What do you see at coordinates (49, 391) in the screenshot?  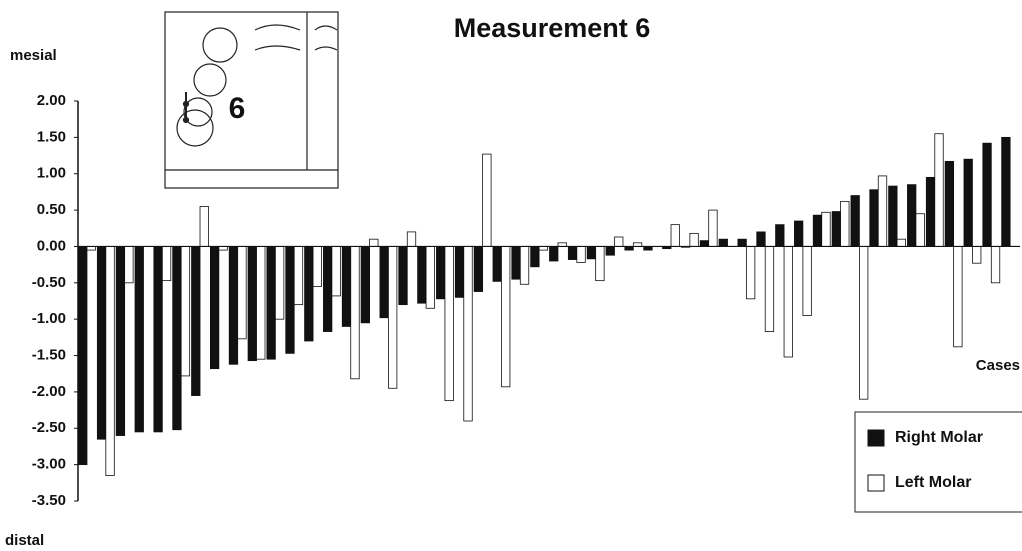 I see `y-tick-label: -2.00` at bounding box center [49, 391].